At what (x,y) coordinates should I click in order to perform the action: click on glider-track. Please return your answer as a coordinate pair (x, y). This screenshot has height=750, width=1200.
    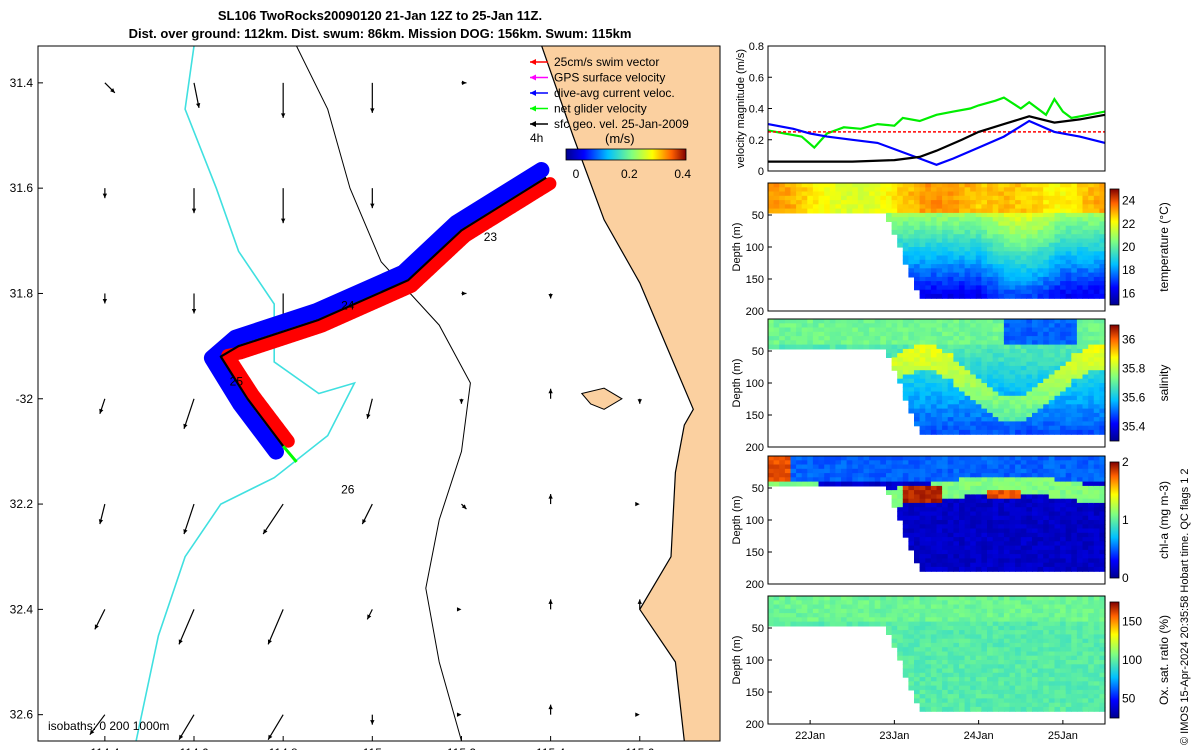
    Looking at the image, I should click on (383, 311).